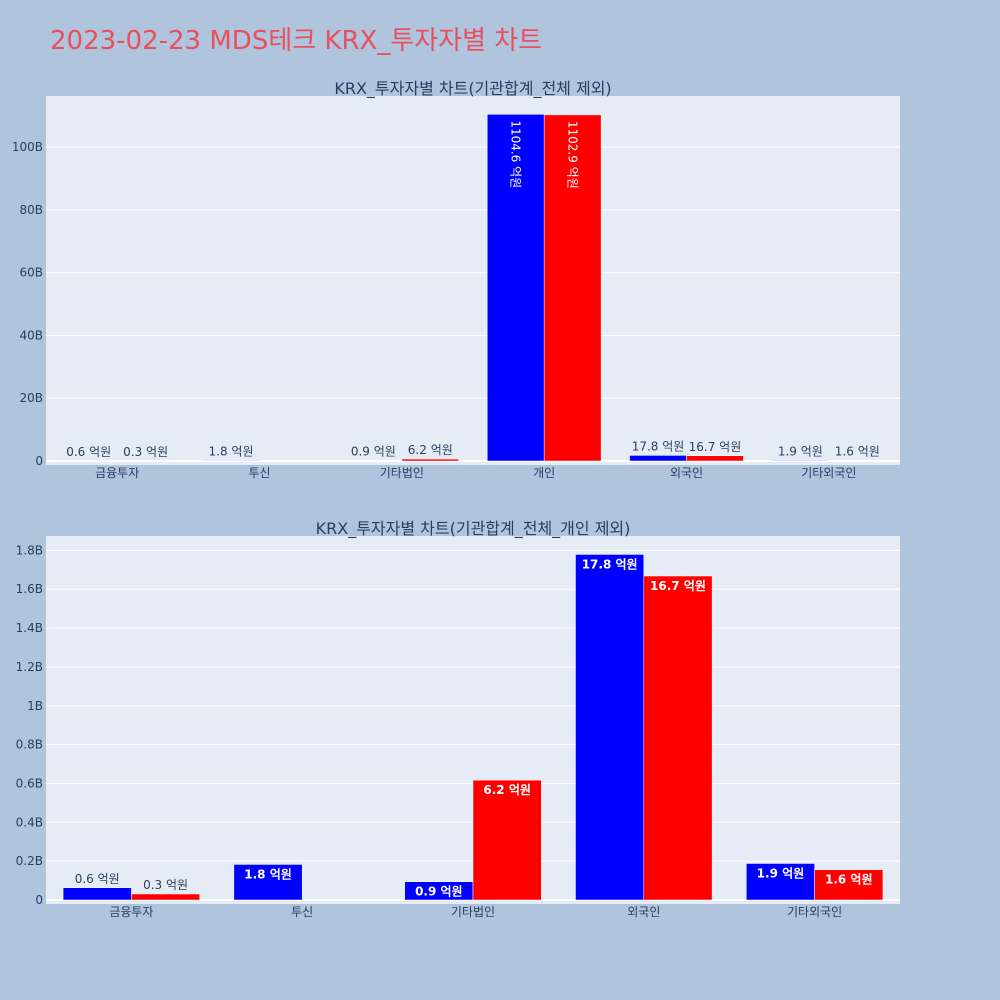 The height and width of the screenshot is (1000, 1000). Describe the element at coordinates (29, 589) in the screenshot. I see `y-tick-label: 1.6B` at that location.